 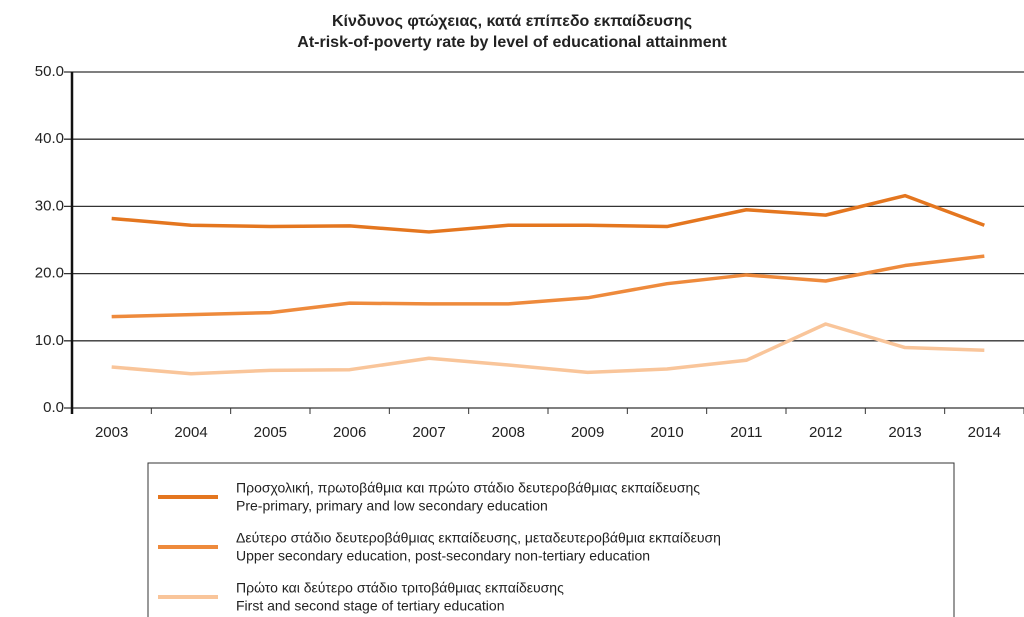 I want to click on x-tick-label: 2003, so click(x=111, y=432).